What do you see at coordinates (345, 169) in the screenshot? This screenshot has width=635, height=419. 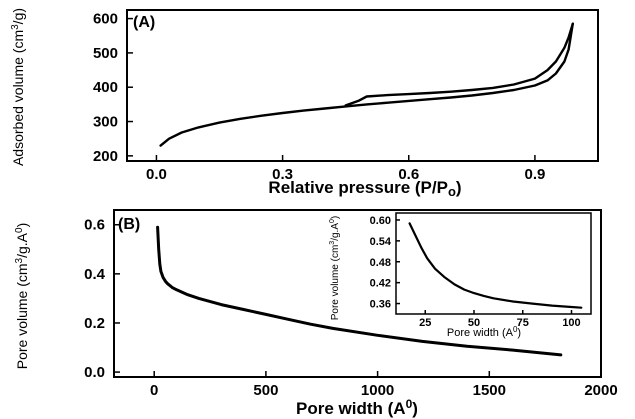 I see `panel-a-x-axis: 0.0 0.3 0.6 0.9` at bounding box center [345, 169].